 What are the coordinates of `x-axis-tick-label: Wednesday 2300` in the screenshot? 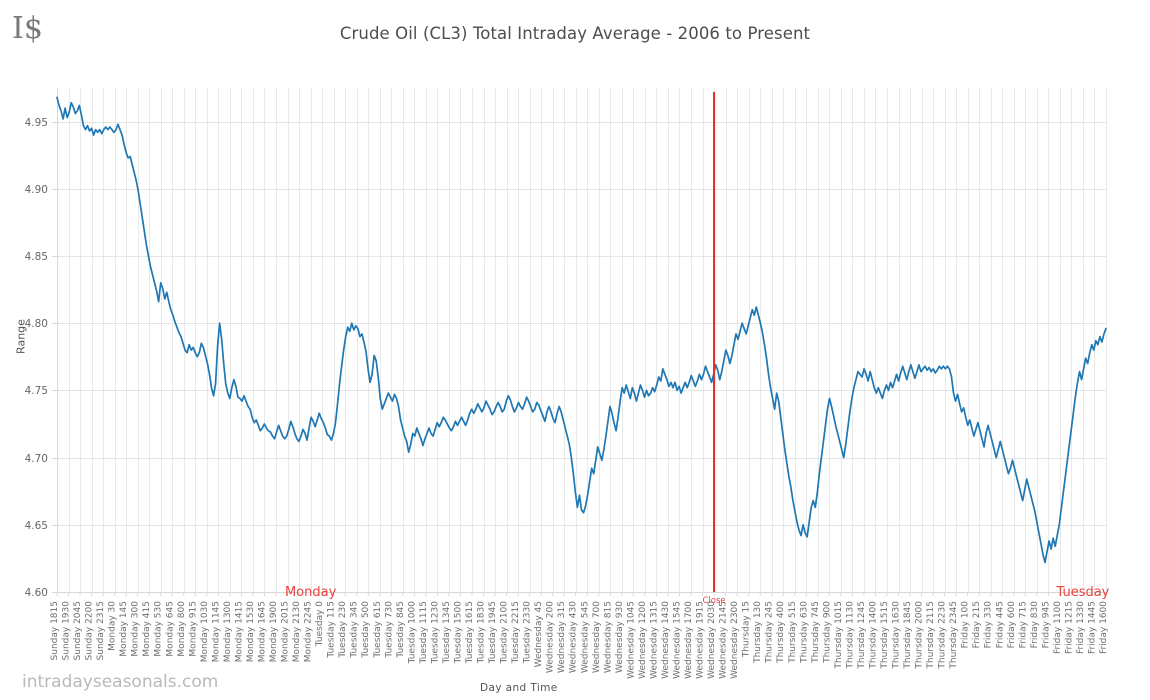 It's located at (735, 640).